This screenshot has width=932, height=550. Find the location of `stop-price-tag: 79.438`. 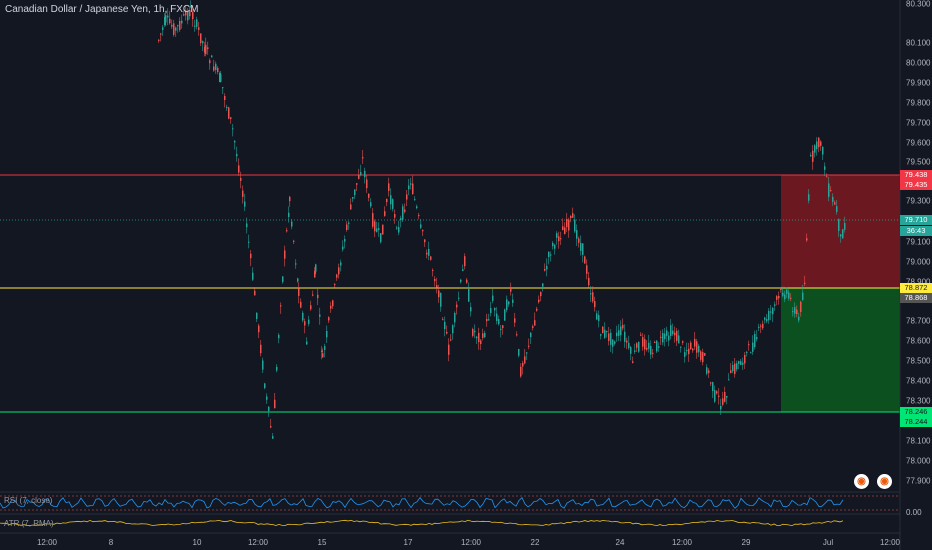

stop-price-tag: 79.438 is located at coordinates (916, 175).